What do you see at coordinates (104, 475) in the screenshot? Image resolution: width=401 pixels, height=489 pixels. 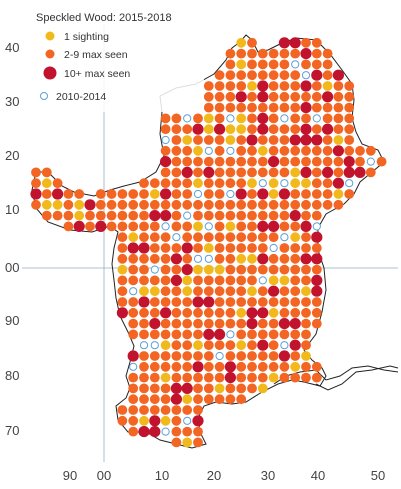 I see `x-tick-label: 00` at bounding box center [104, 475].